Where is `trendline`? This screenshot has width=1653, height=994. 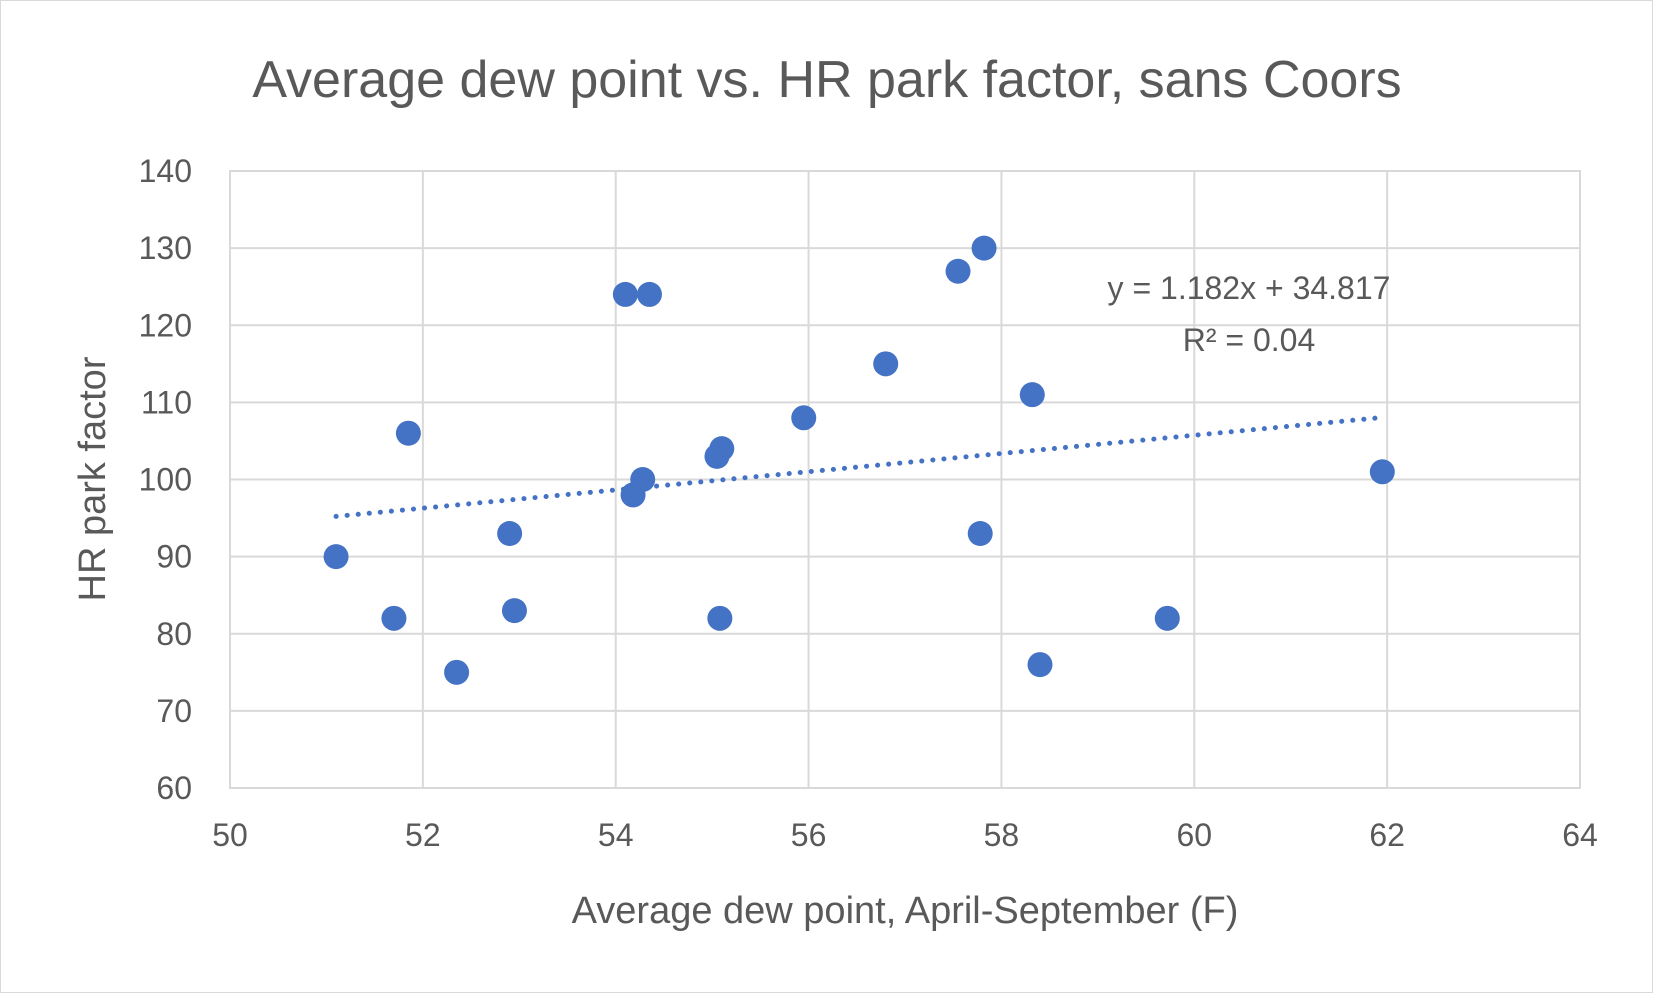
trendline is located at coordinates (859, 466).